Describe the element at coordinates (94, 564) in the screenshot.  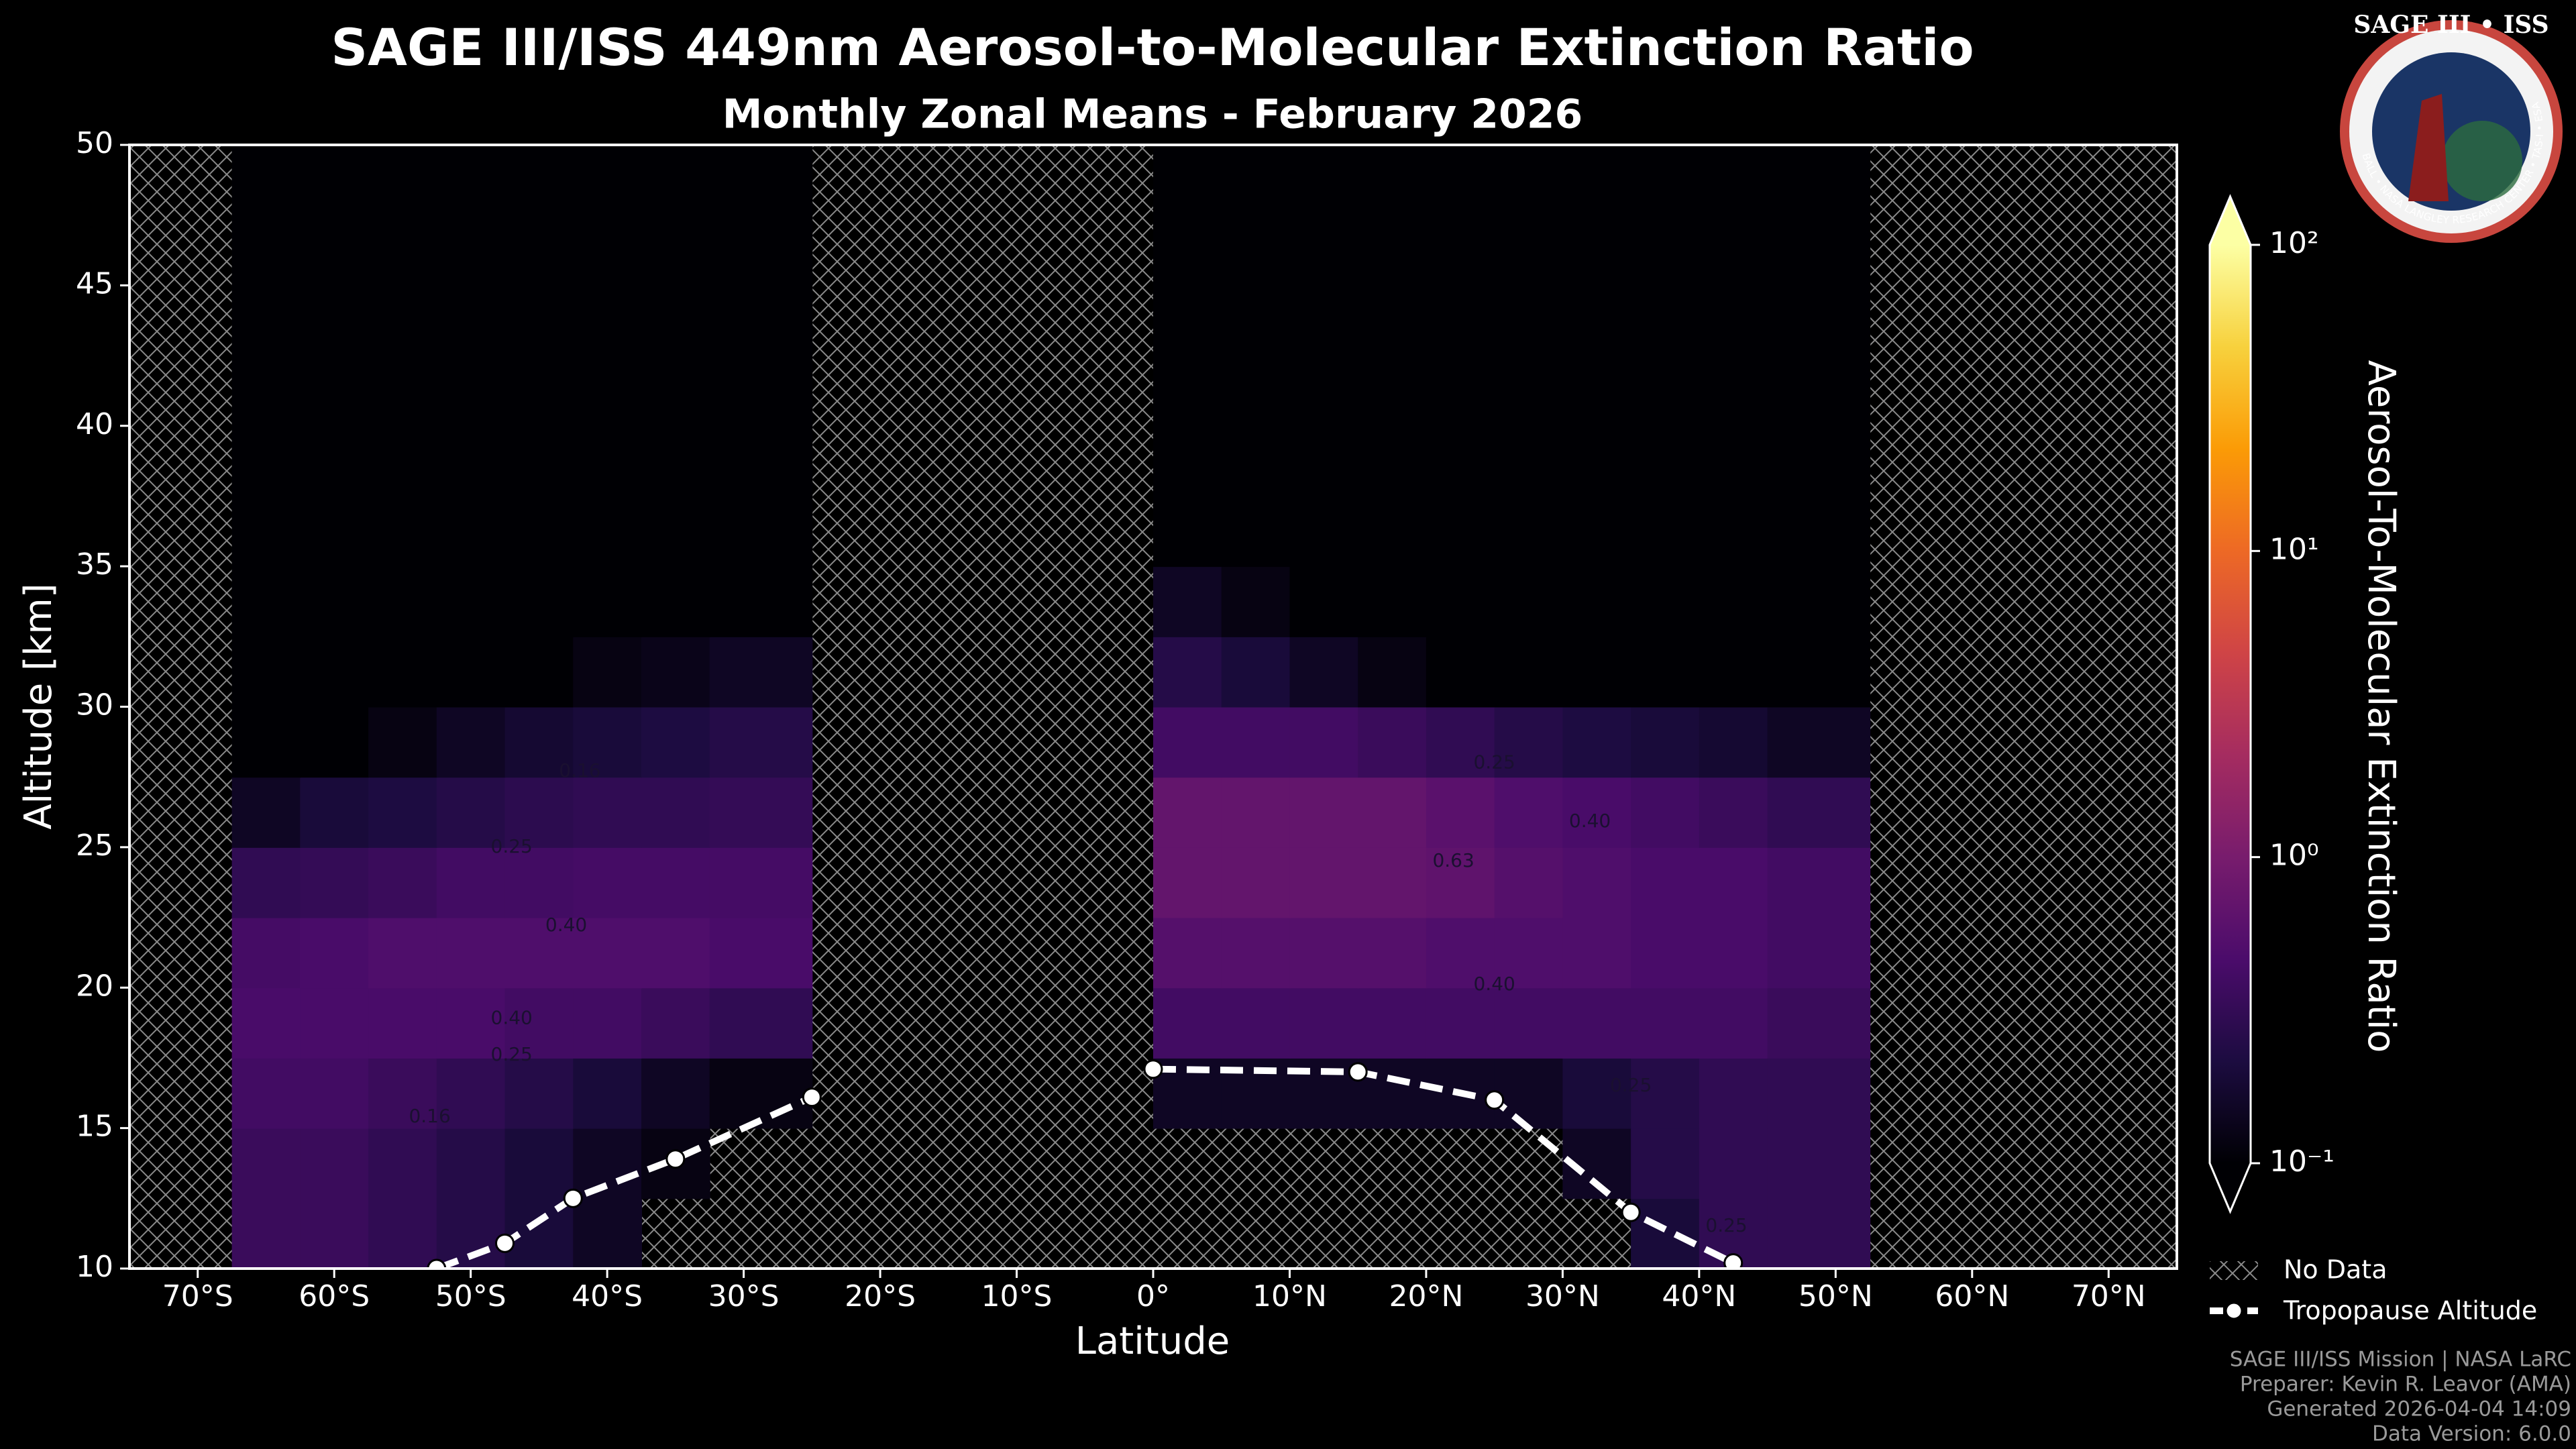
I see `y-tick-label: 35` at that location.